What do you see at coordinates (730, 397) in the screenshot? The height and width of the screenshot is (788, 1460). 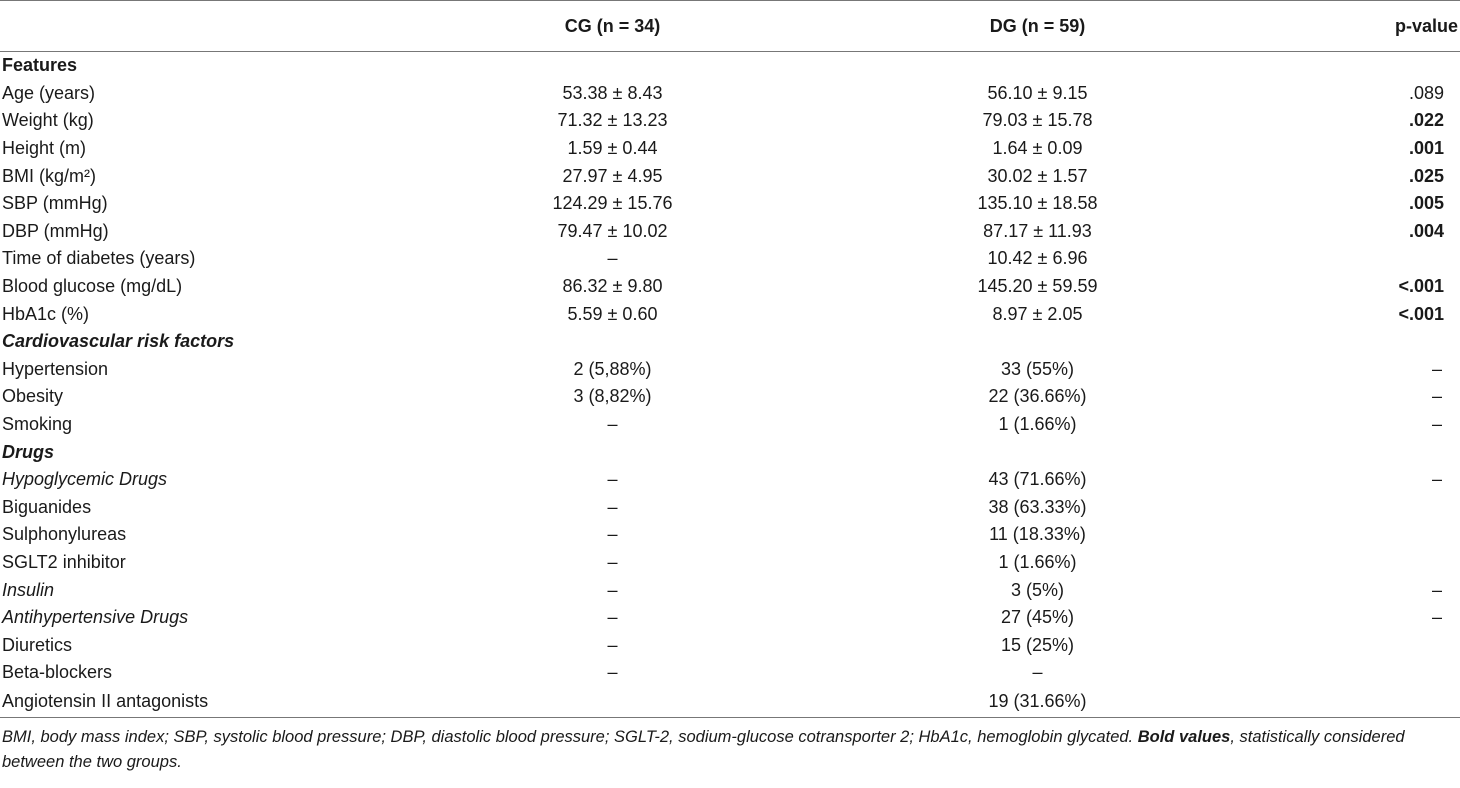 I see `table-row: Obesity 3 (8,82%) 22 (36.66%) –` at bounding box center [730, 397].